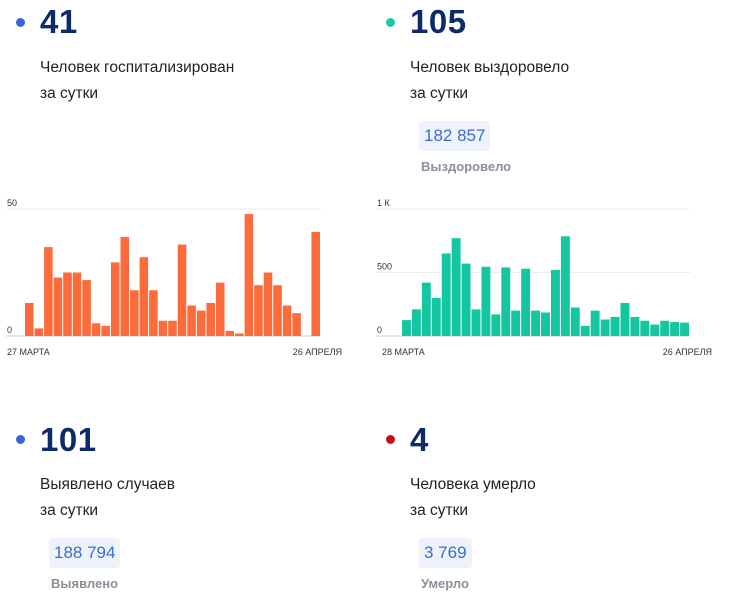 The height and width of the screenshot is (600, 735). Describe the element at coordinates (390, 439) in the screenshot. I see `deaths-dot` at that location.